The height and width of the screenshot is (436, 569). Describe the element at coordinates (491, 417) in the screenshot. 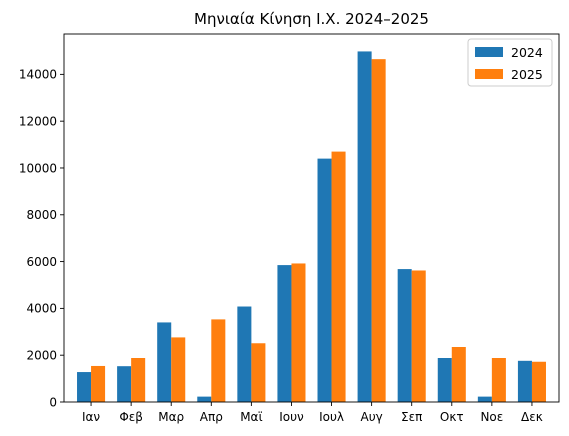

I see `x-tick-label: Νοε` at that location.